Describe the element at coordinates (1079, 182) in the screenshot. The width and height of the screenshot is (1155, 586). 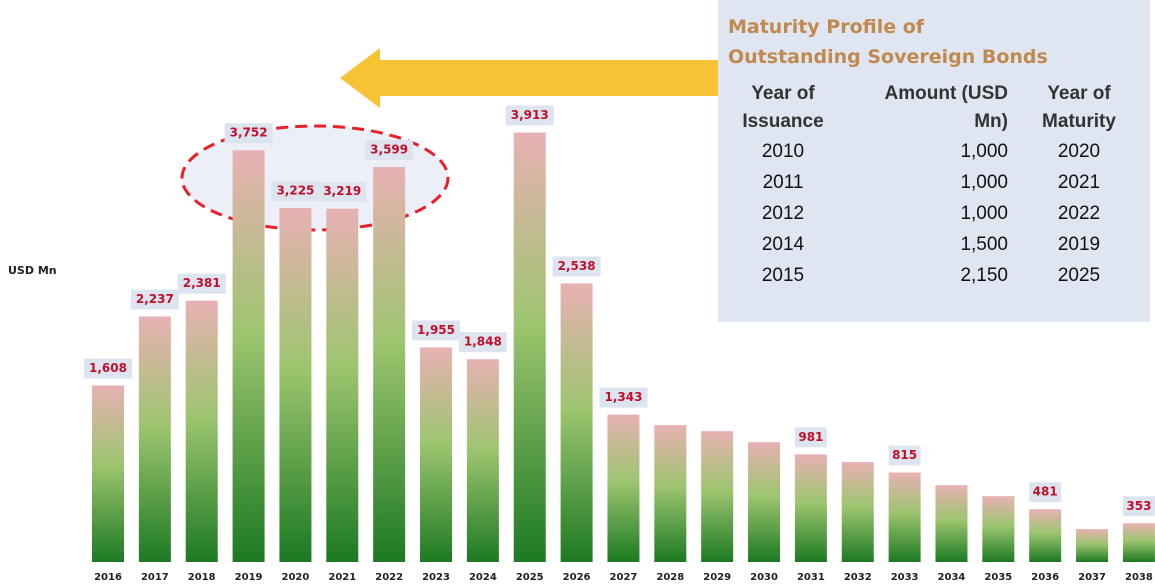
I see `cell: 2021` at that location.